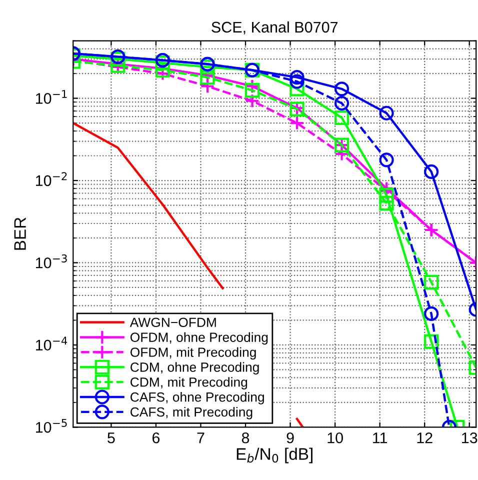  What do you see at coordinates (335, 438) in the screenshot?
I see `x-tick-label: 10` at bounding box center [335, 438].